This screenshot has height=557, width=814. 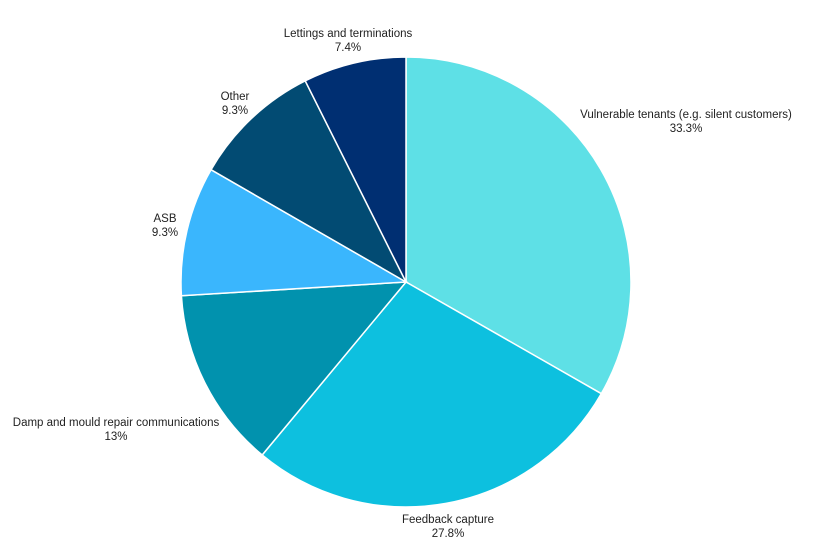 What do you see at coordinates (235, 111) in the screenshot?
I see `slice-value-label-other: 9.3%` at bounding box center [235, 111].